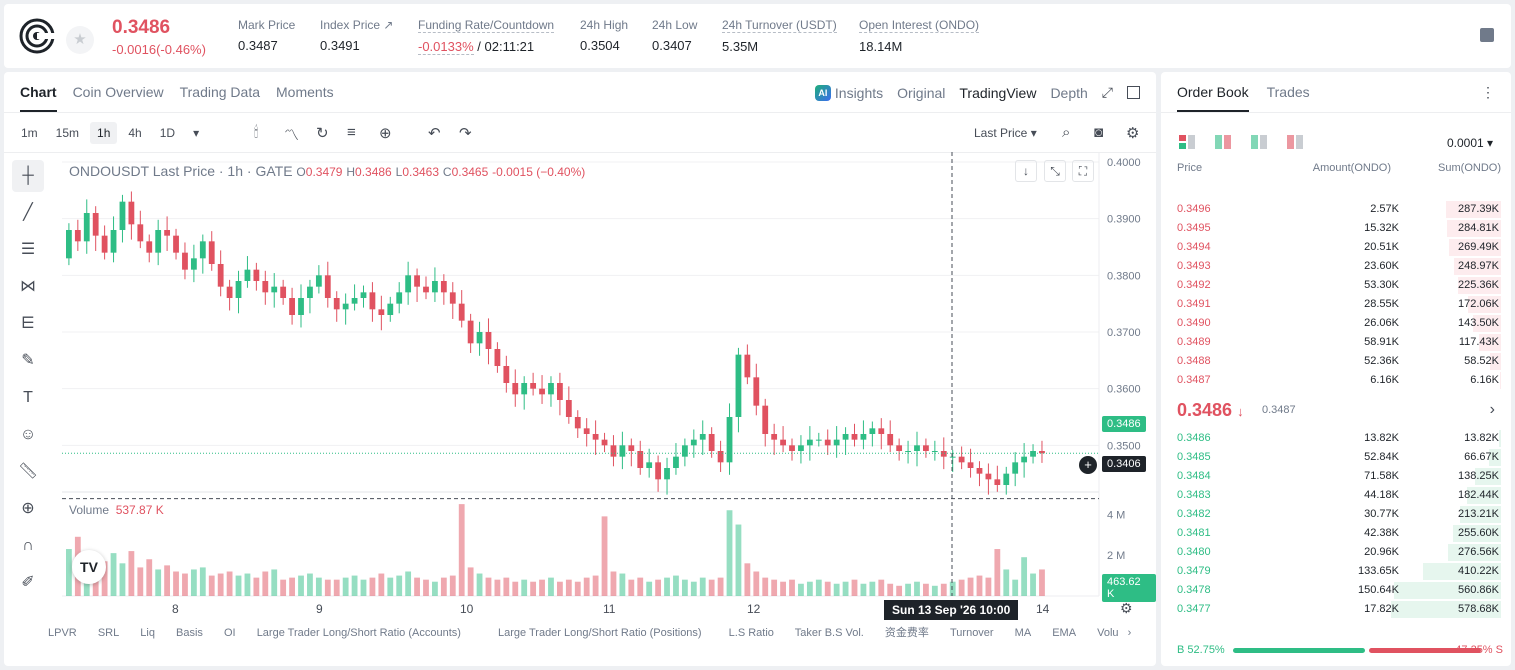 Image resolution: width=1515 pixels, height=670 pixels. Describe the element at coordinates (1381, 495) in the screenshot. I see `bid-amount: 44.18K` at that location.